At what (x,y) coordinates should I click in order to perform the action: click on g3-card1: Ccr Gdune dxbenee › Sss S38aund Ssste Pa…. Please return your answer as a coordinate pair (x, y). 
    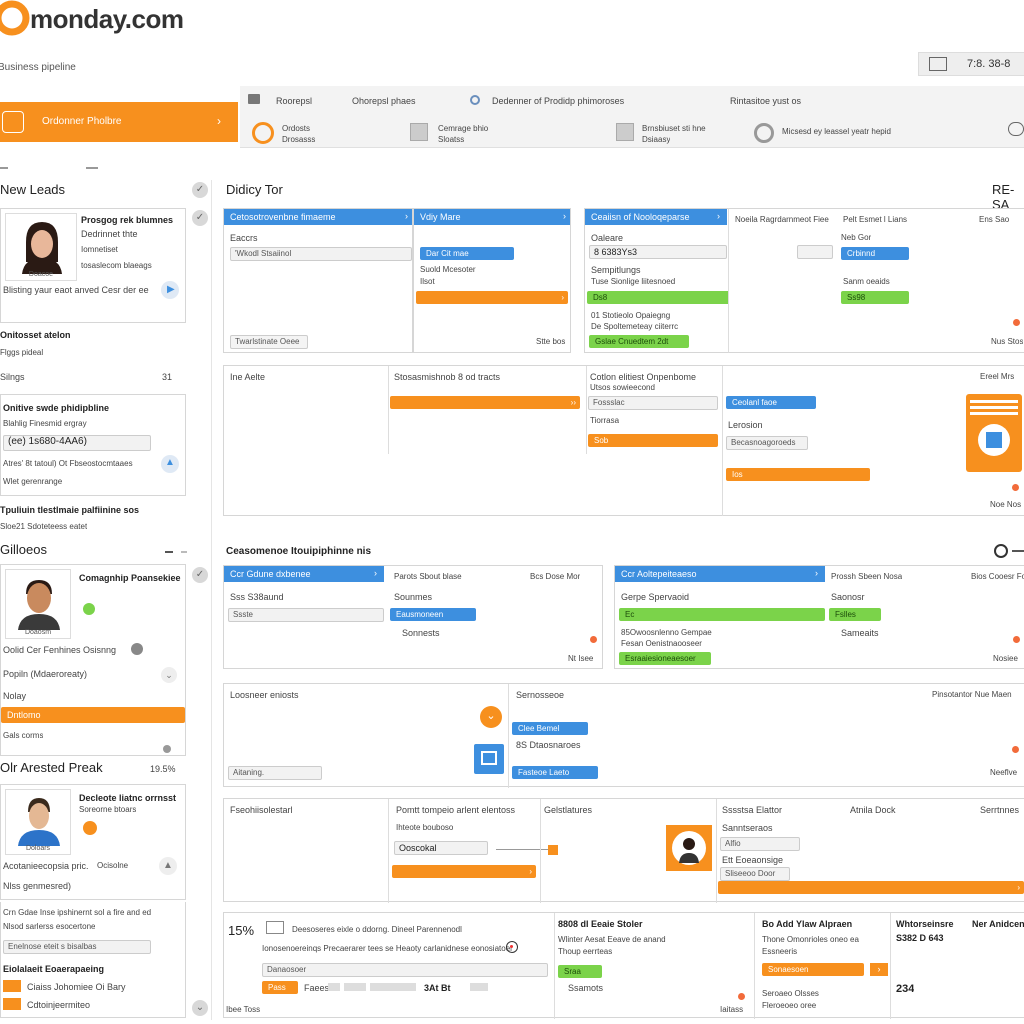
    Looking at the image, I should click on (413, 617).